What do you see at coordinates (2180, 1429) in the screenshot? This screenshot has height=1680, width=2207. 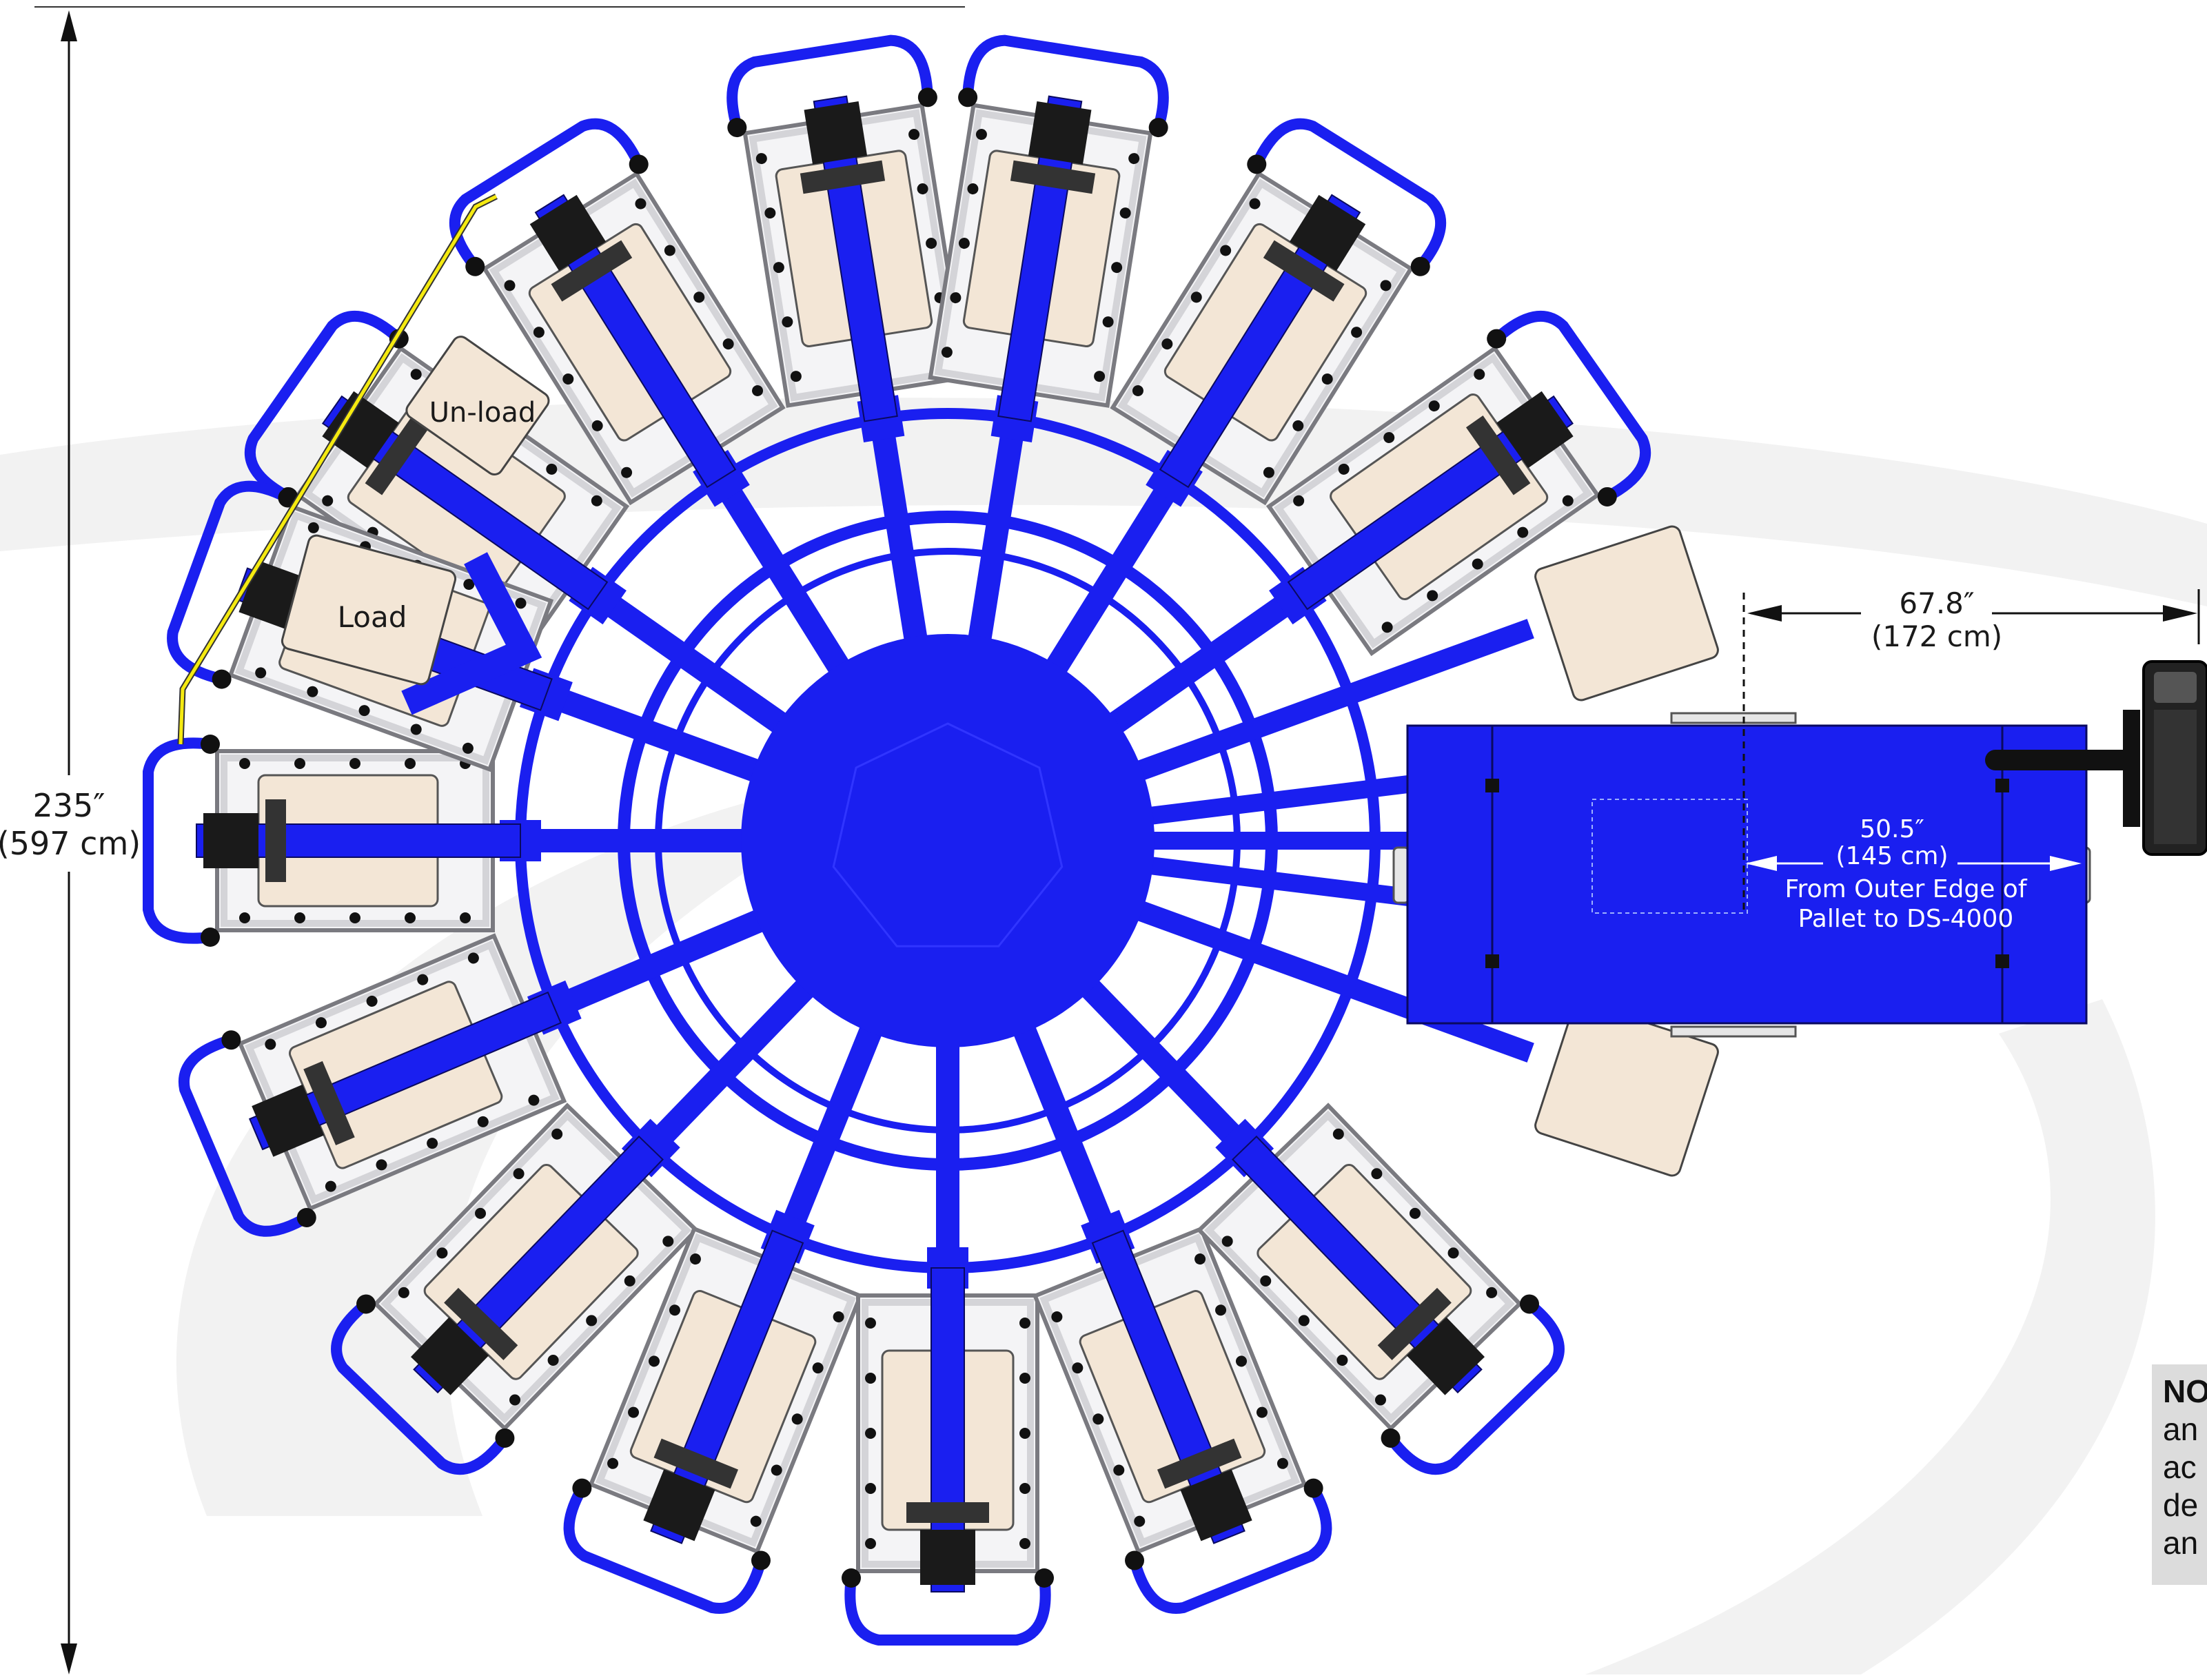 I see `note-line-2: an` at bounding box center [2180, 1429].